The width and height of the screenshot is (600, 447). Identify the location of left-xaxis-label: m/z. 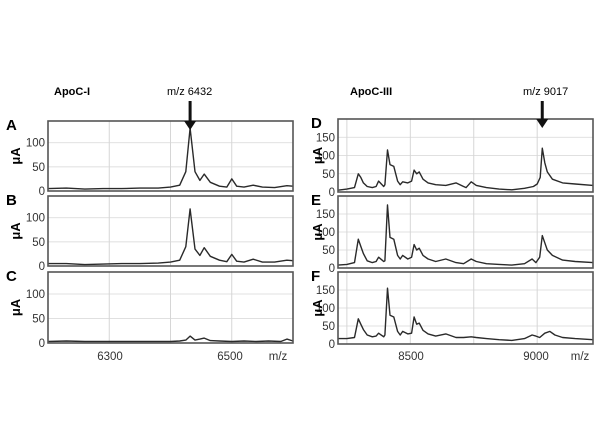
(278, 357).